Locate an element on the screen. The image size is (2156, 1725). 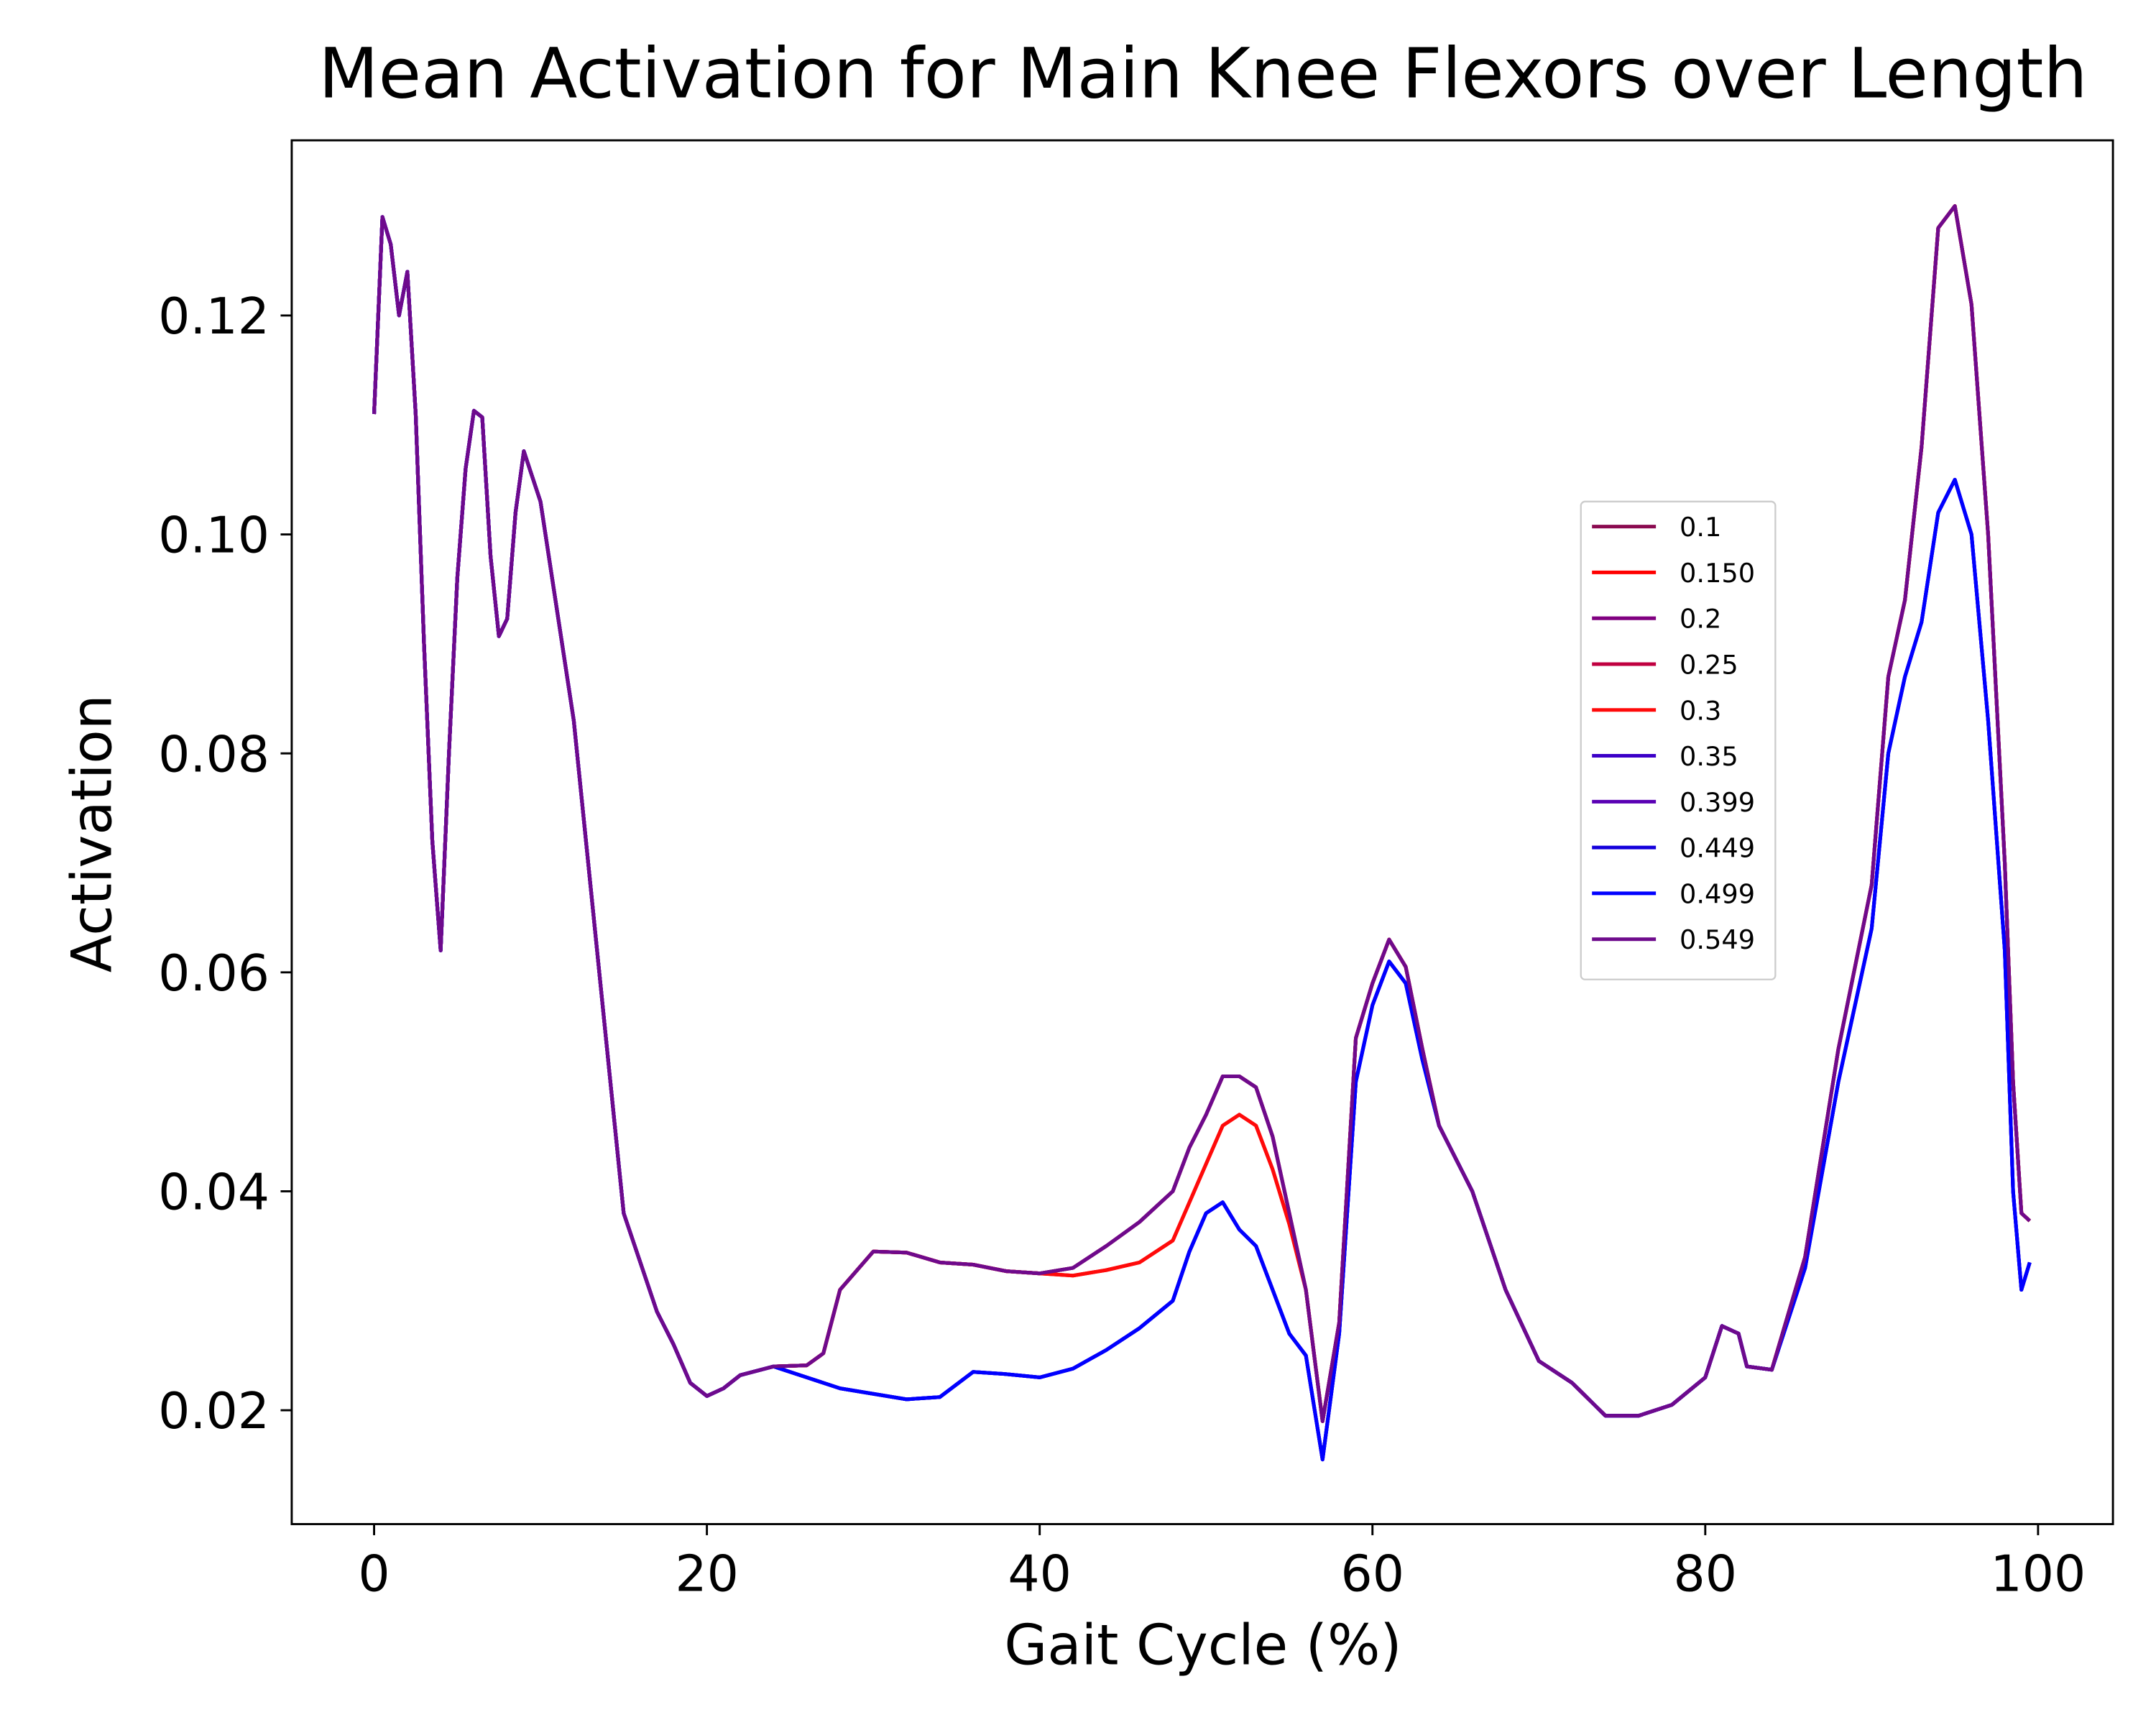
y-tick-label: 0.04 is located at coordinates (214, 1193).